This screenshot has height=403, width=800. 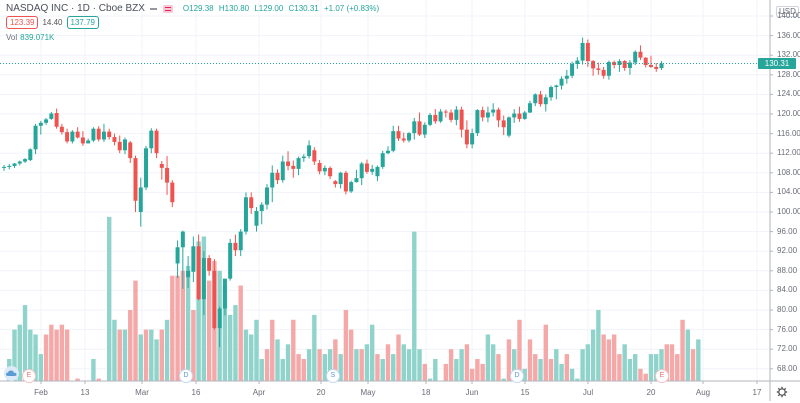 I want to click on hide-indicators-icon, so click(x=153, y=8).